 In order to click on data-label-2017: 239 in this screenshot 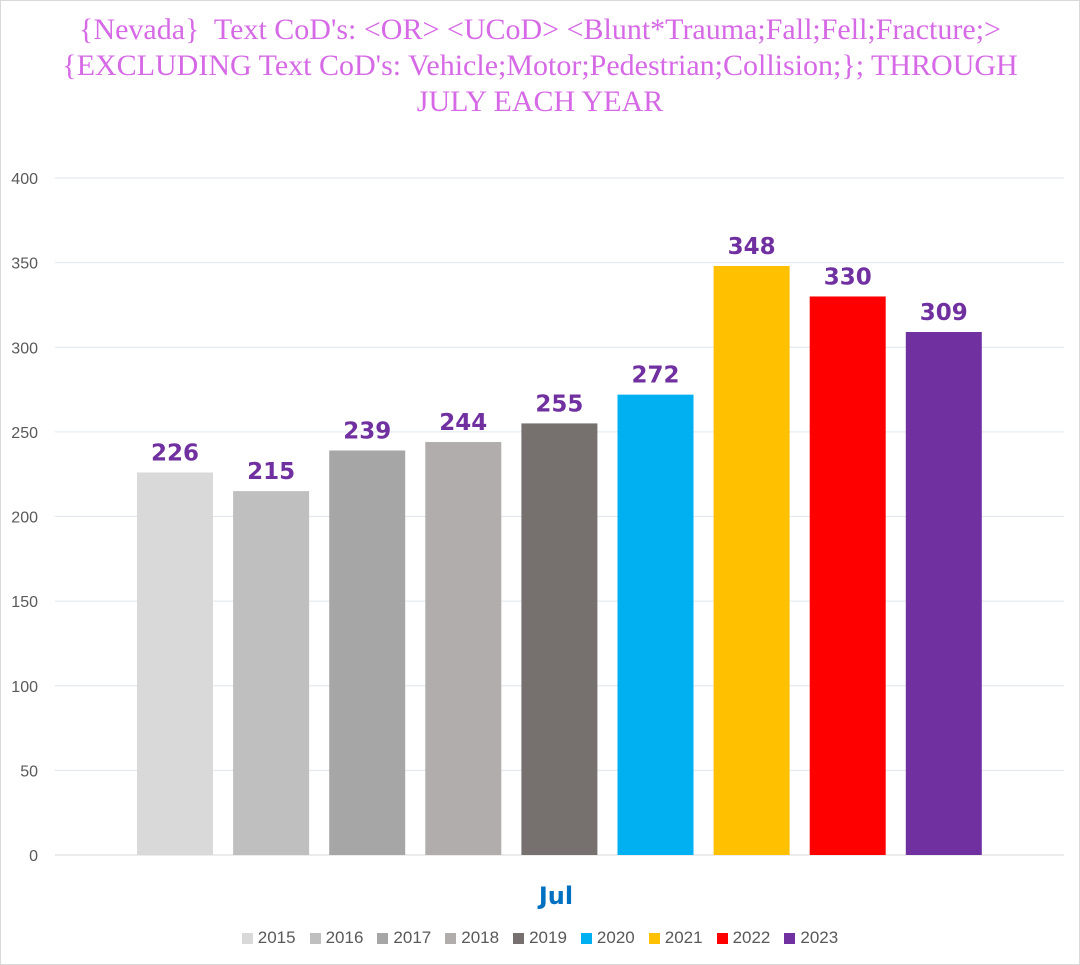, I will do `click(367, 431)`.